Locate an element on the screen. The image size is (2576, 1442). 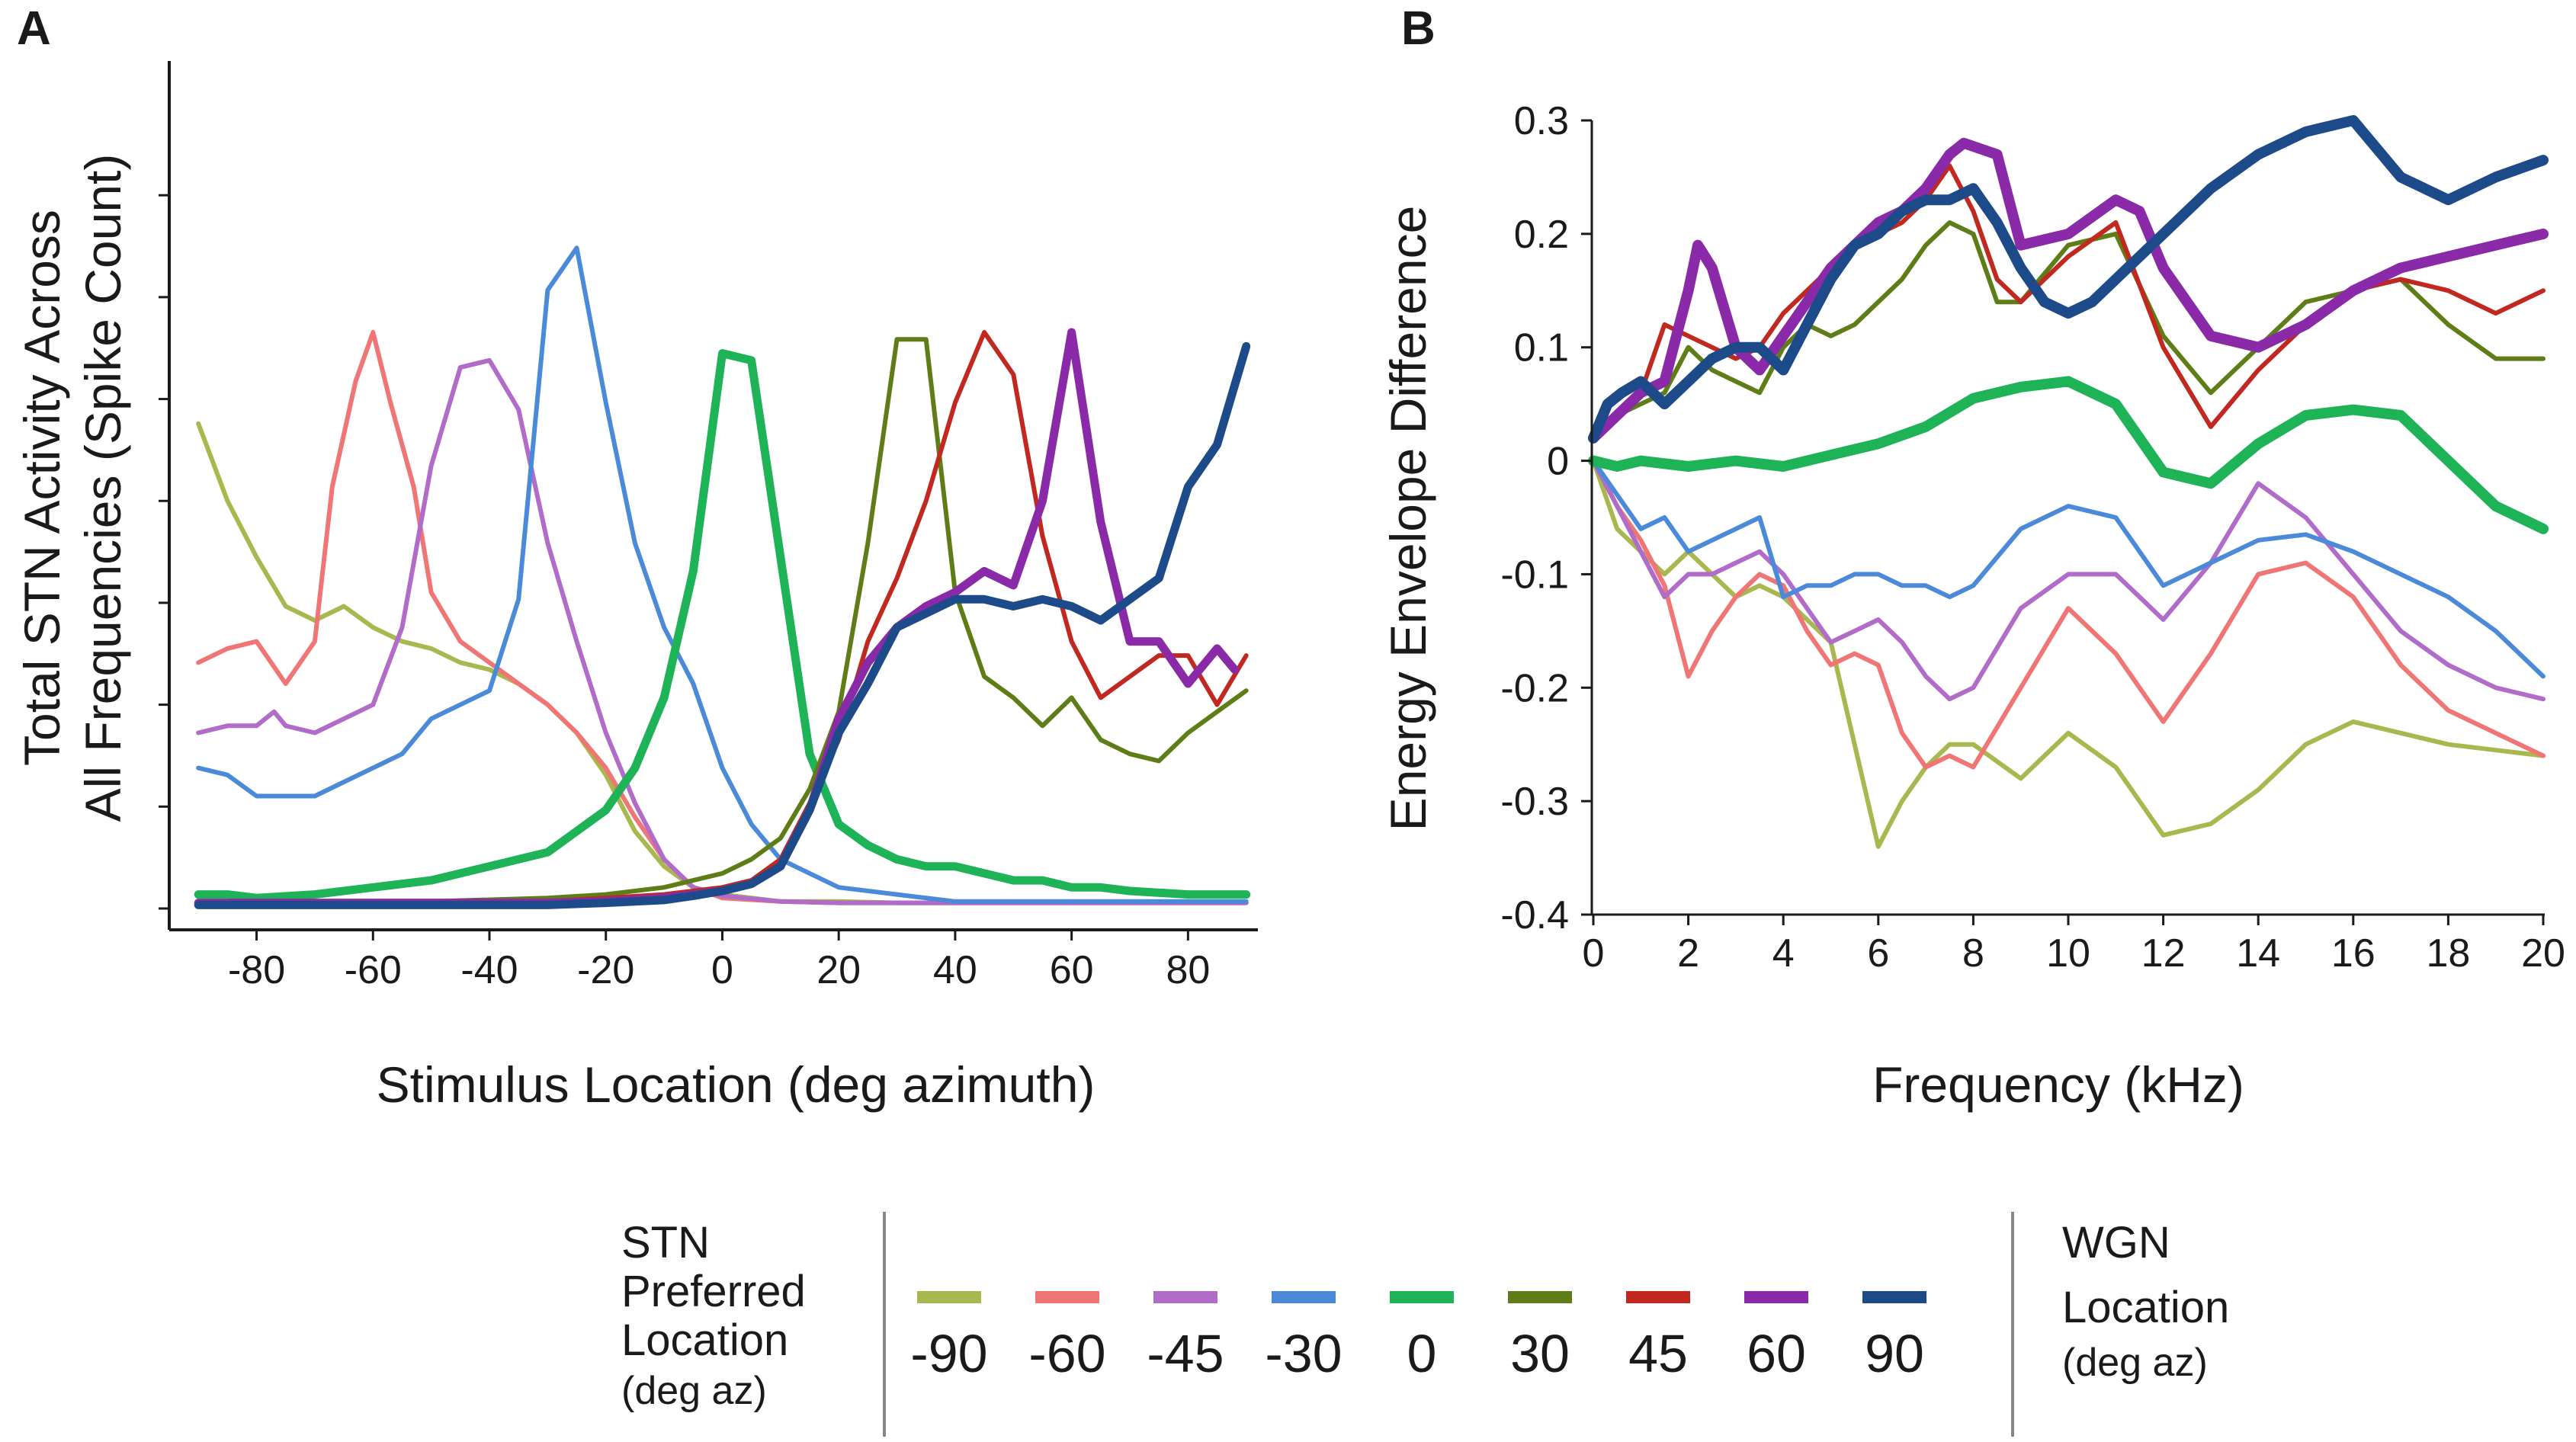
panel-a-xtick-label: -60 is located at coordinates (373, 970).